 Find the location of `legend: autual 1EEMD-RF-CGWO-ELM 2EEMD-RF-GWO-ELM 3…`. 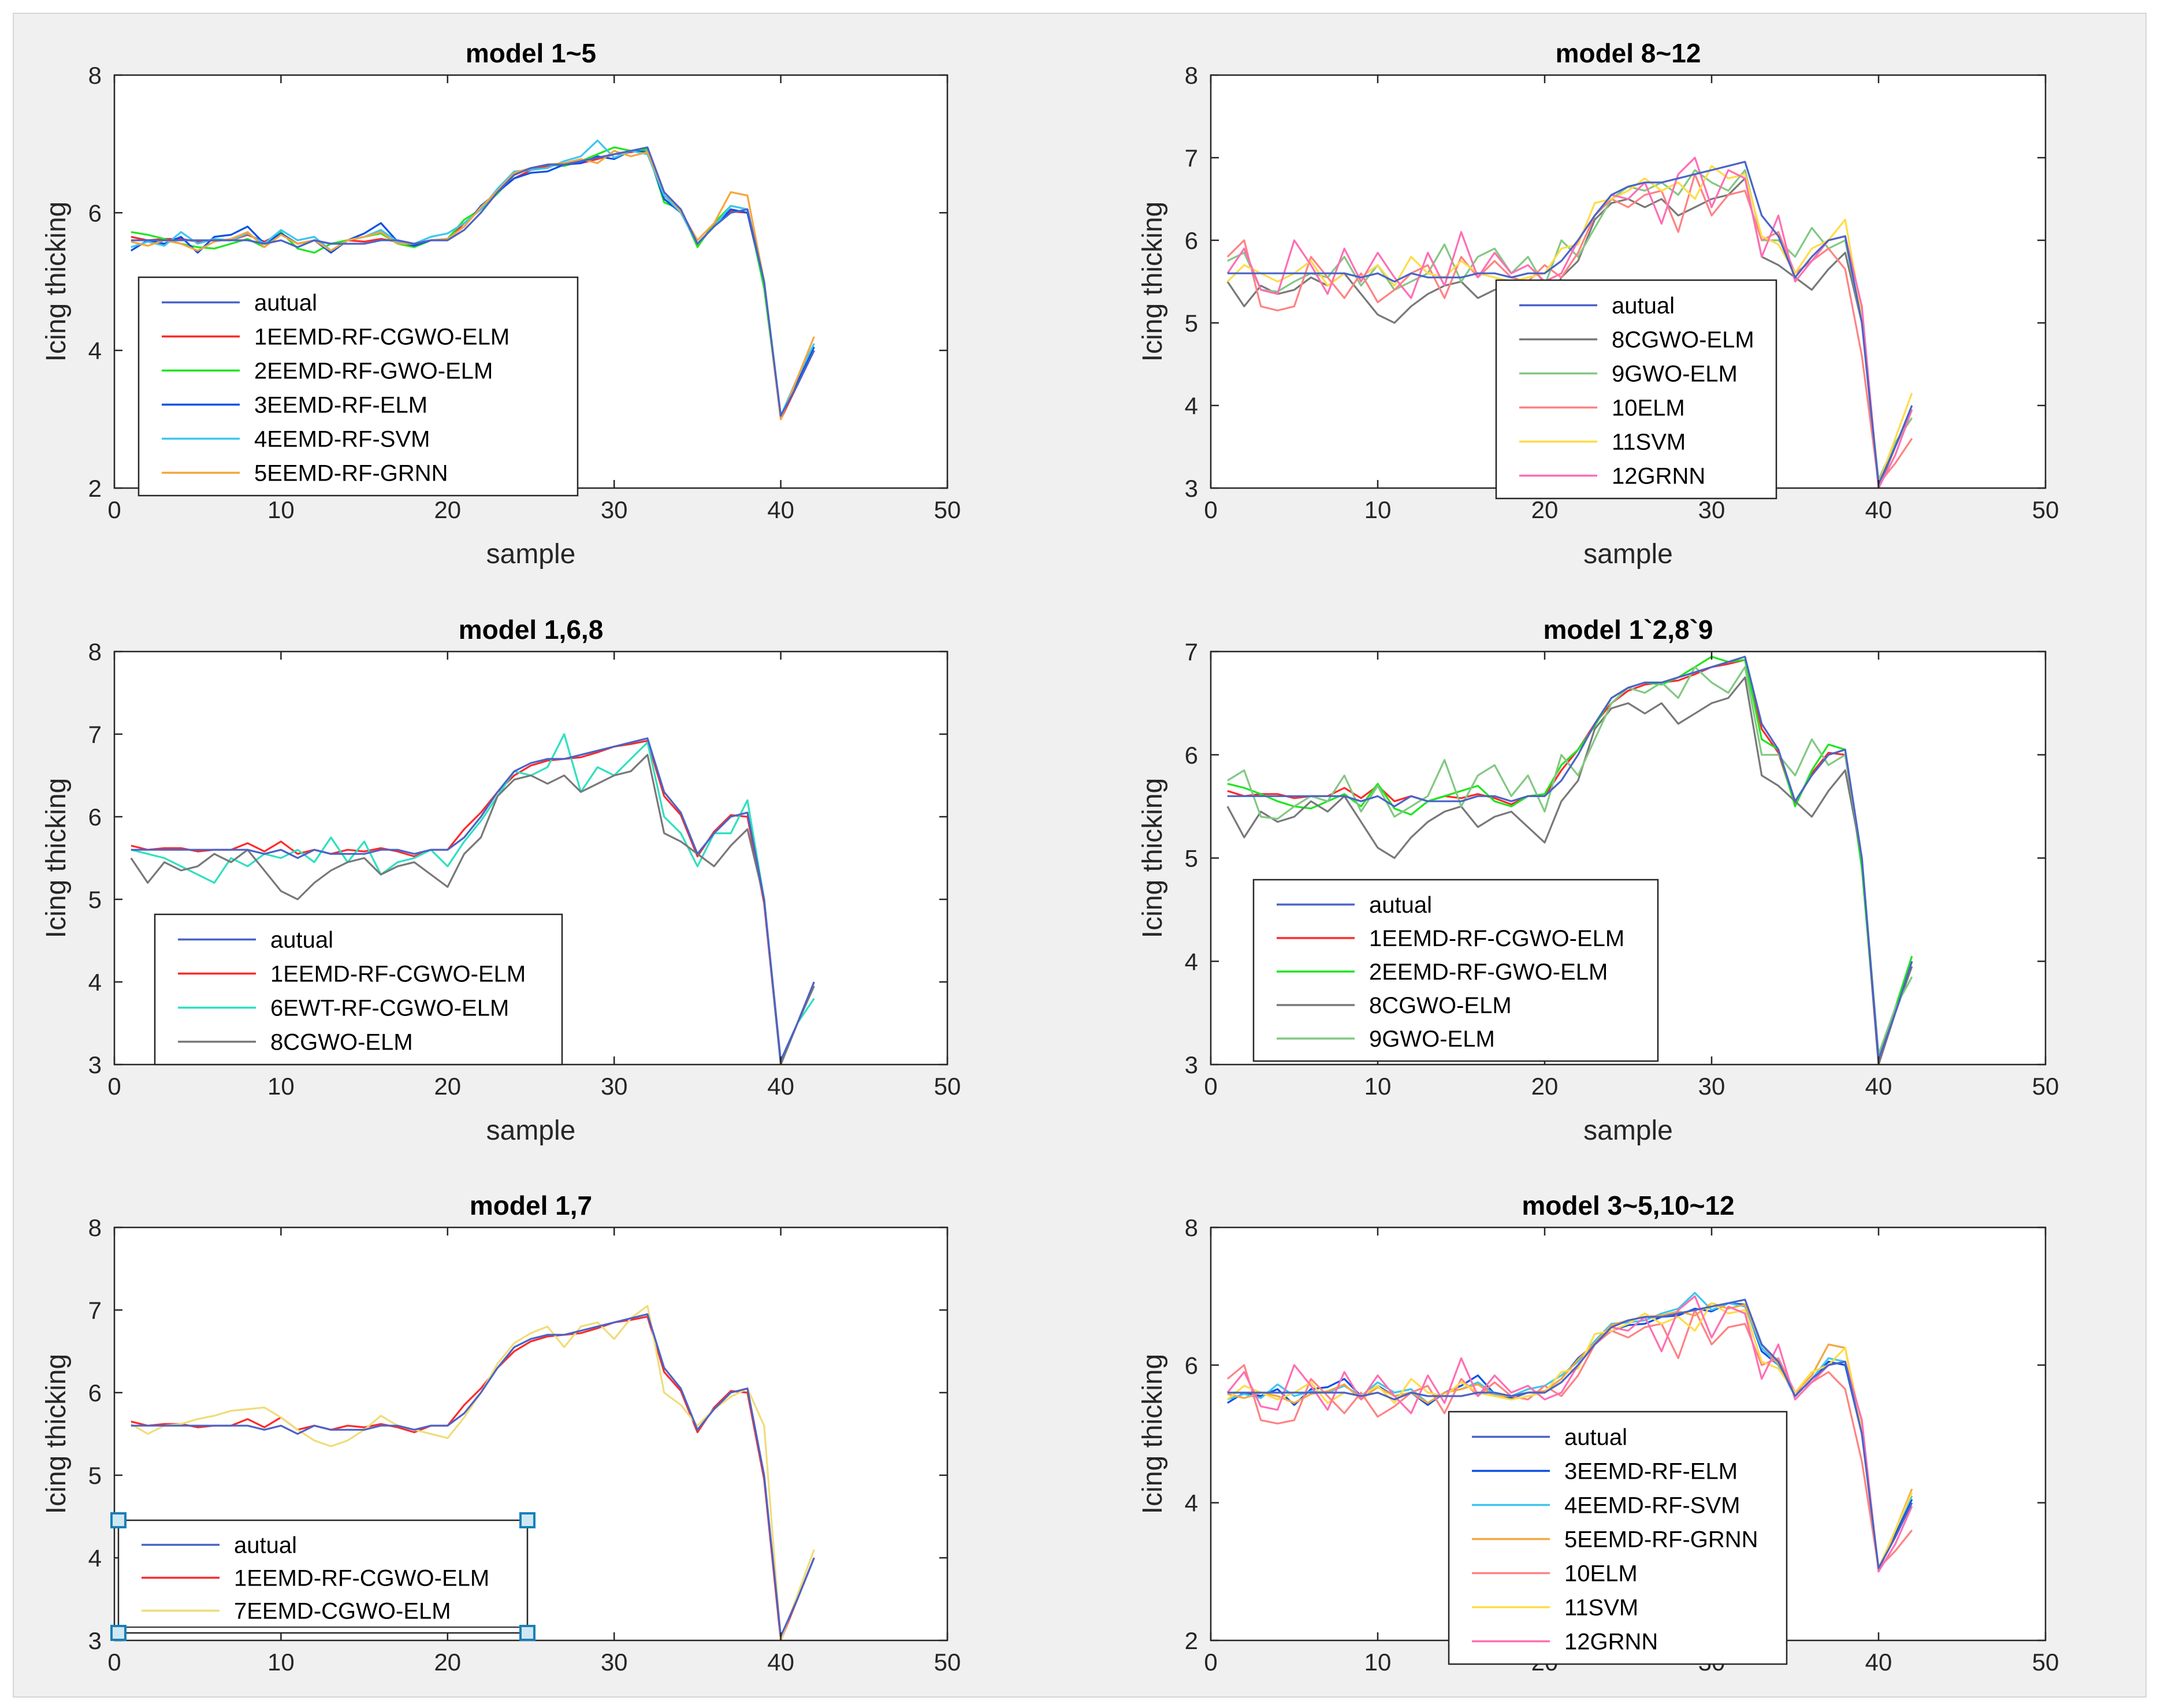

legend: autual 1EEMD-RF-CGWO-ELM 2EEMD-RF-GWO-ELM 3… is located at coordinates (358, 386).